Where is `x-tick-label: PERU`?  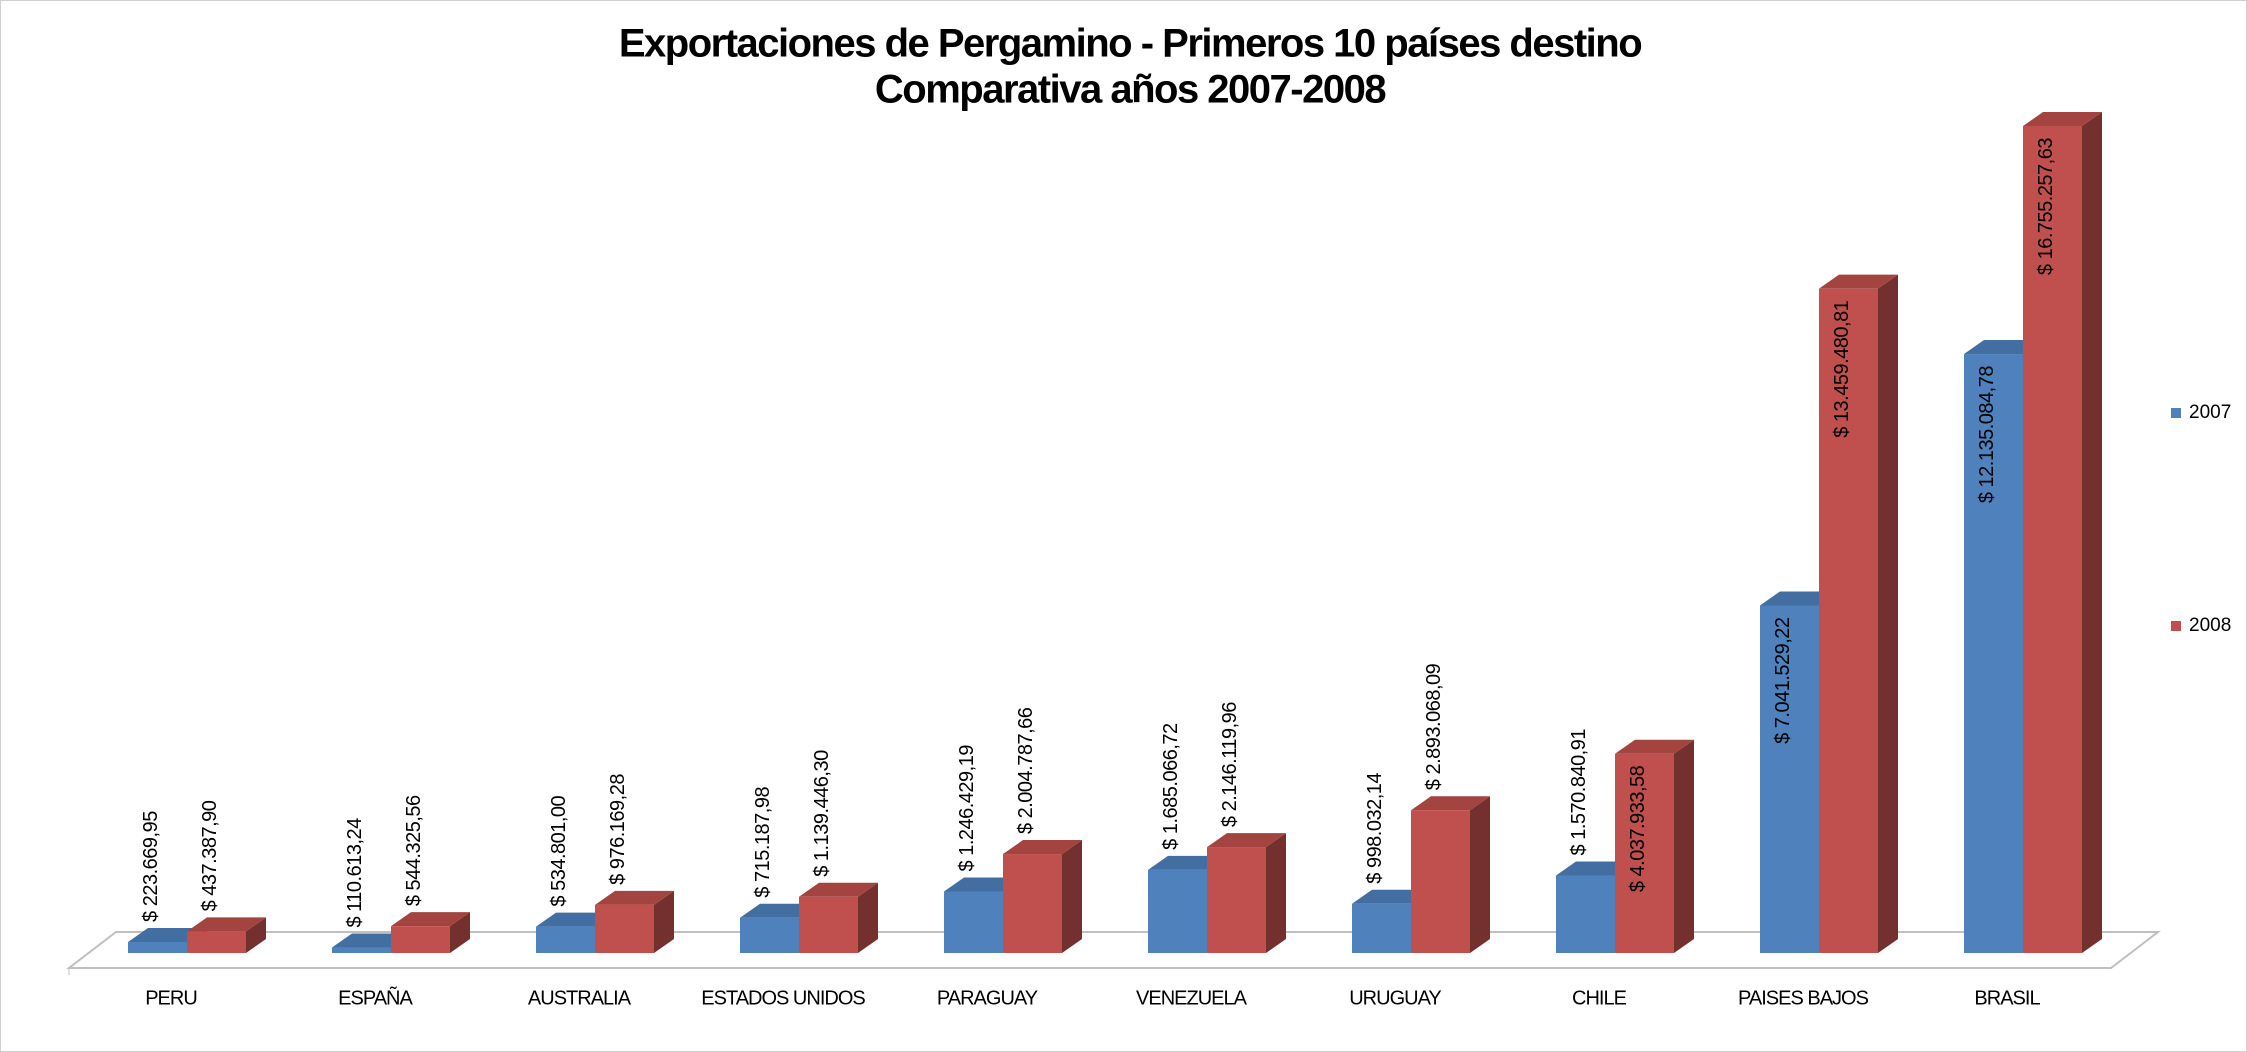
x-tick-label: PERU is located at coordinates (171, 998).